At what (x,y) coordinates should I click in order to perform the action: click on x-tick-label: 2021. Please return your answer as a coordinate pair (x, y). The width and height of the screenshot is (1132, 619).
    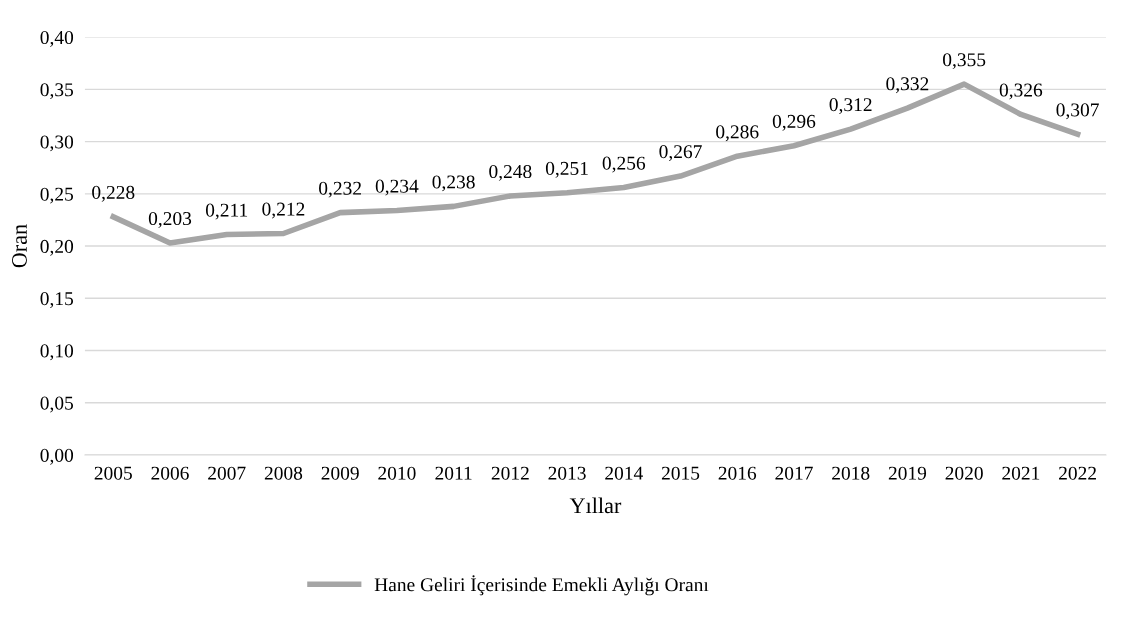
    Looking at the image, I should click on (1021, 473).